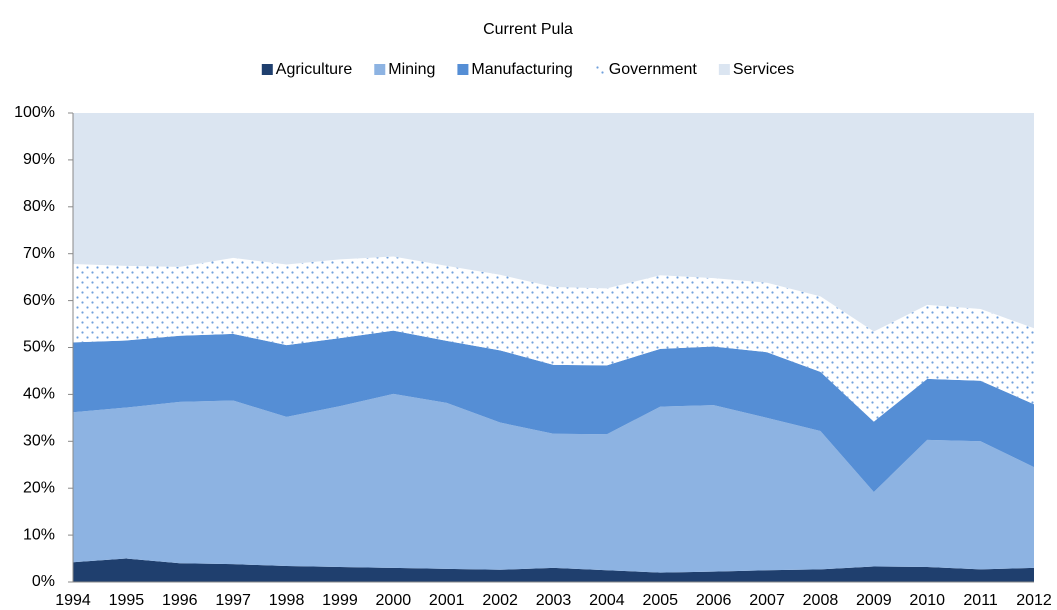 This screenshot has height=610, width=1057. Describe the element at coordinates (767, 600) in the screenshot. I see `x-tick-label: 2007` at that location.